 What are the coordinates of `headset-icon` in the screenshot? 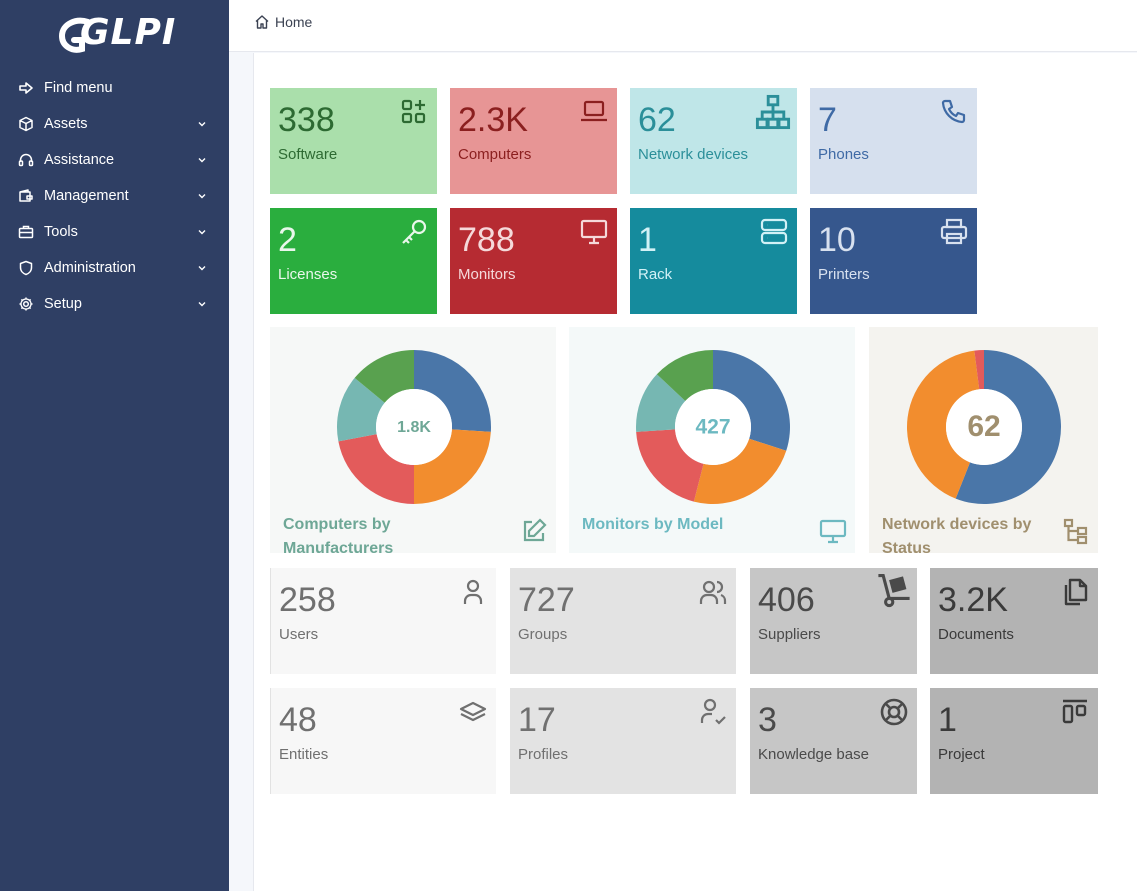 It's located at (26, 160).